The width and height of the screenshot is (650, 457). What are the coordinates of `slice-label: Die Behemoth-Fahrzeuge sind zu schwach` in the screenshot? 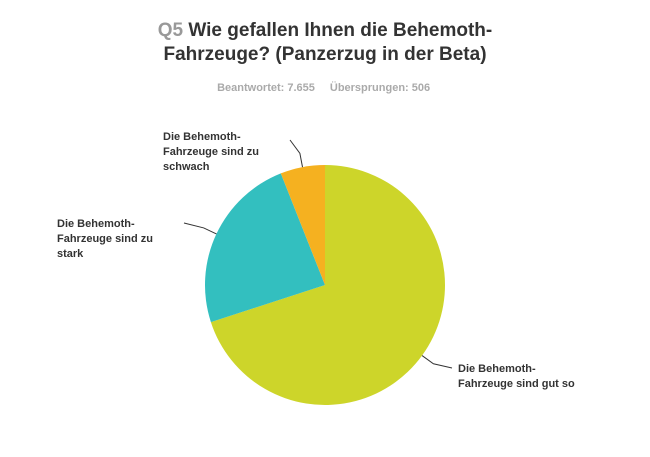 It's located at (211, 152).